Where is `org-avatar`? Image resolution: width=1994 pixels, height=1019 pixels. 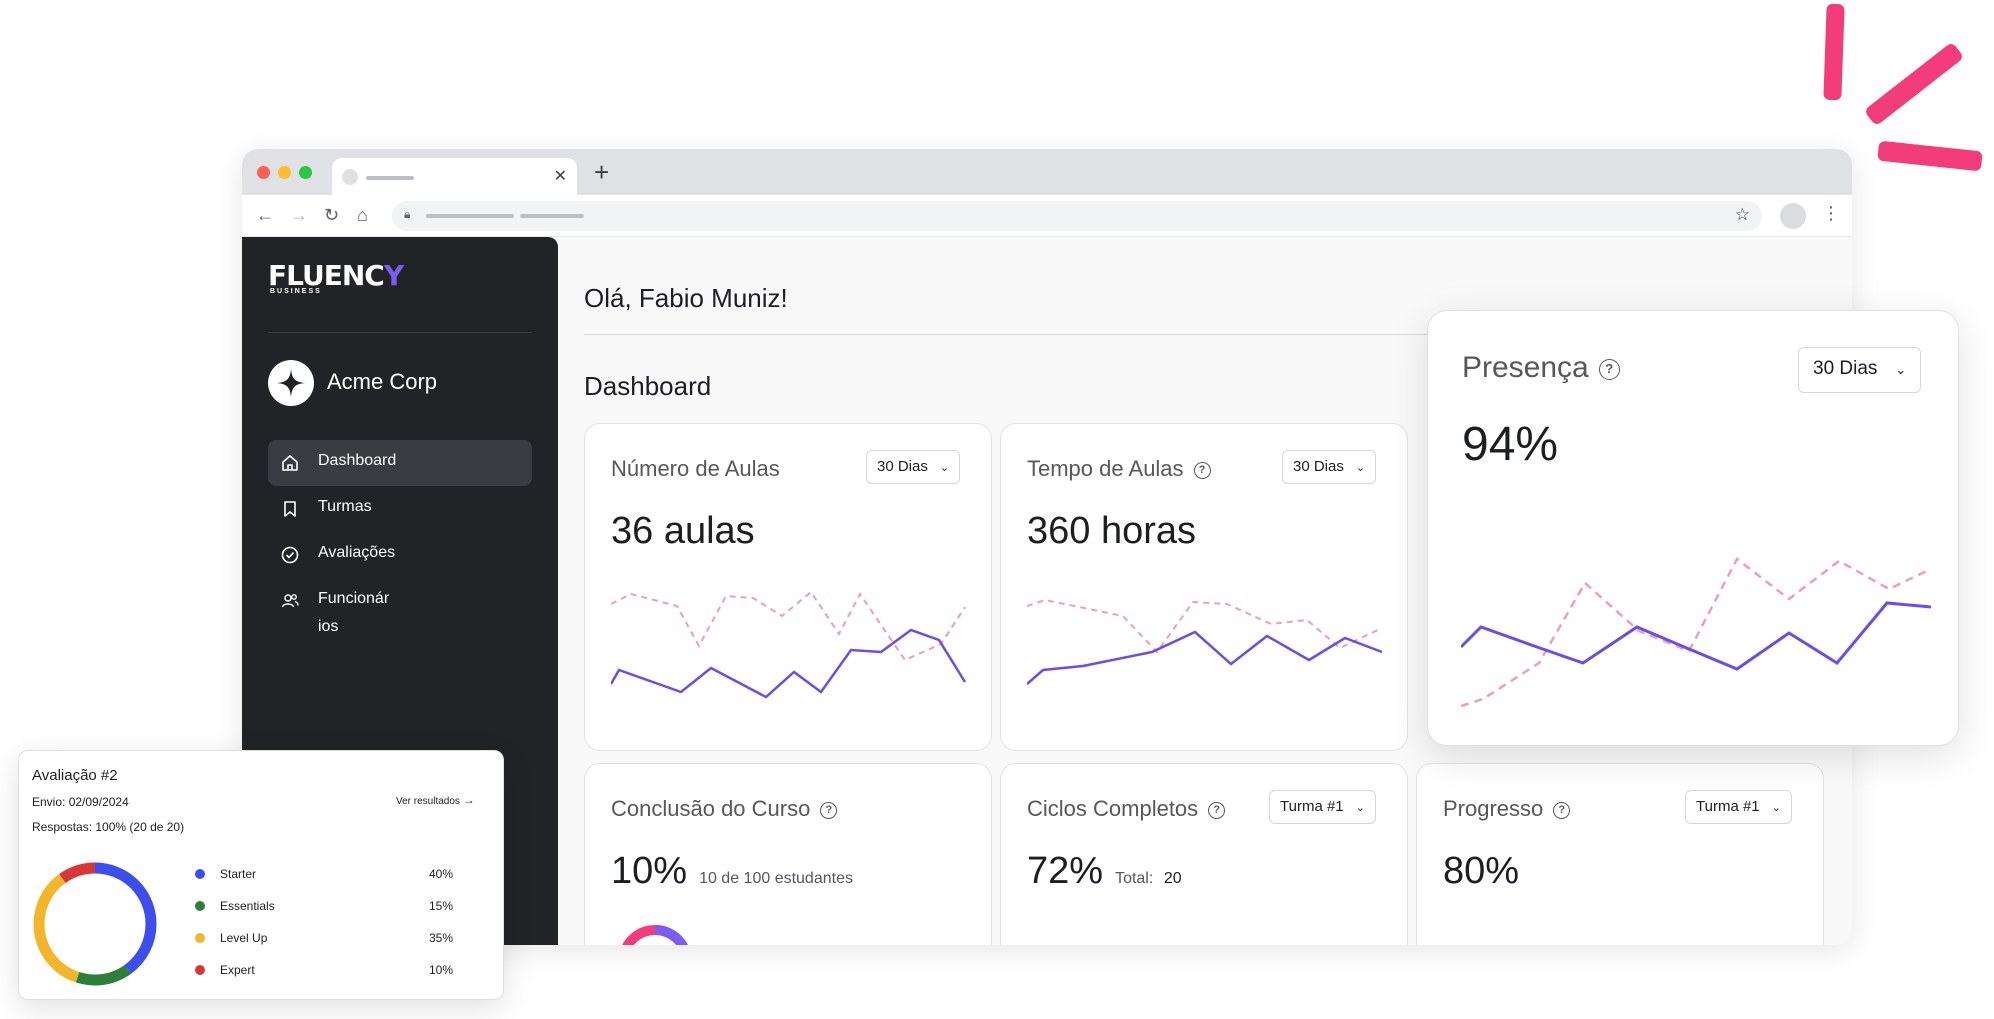 org-avatar is located at coordinates (291, 383).